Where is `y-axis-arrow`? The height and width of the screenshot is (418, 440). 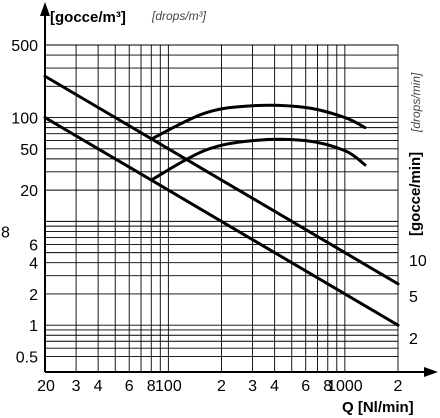 y-axis-arrow is located at coordinates (45, 9).